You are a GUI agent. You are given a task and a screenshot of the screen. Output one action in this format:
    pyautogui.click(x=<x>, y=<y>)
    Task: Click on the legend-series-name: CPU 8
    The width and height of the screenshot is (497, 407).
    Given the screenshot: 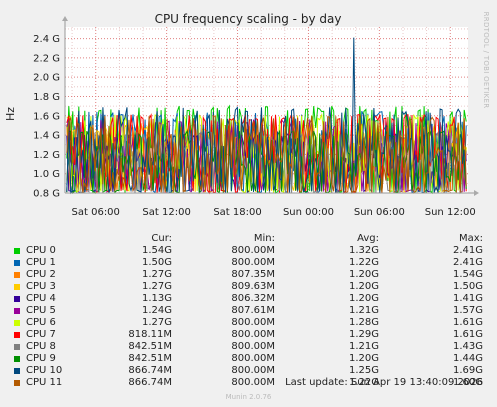 What is the action you would take?
    pyautogui.click(x=41, y=346)
    